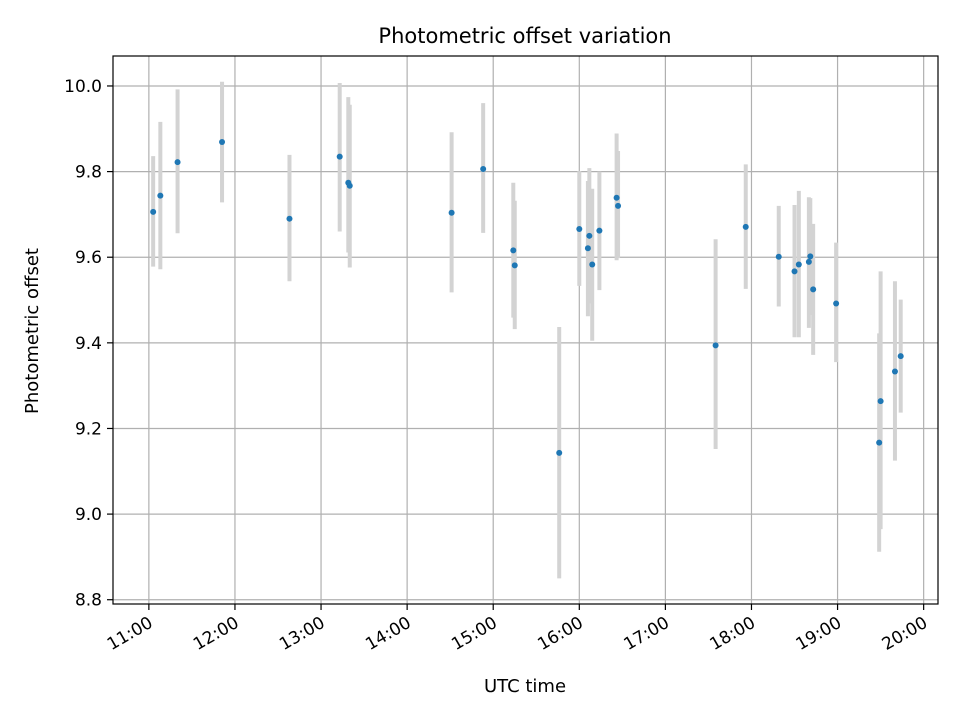  What do you see at coordinates (88, 173) in the screenshot?
I see `y-tick-label: 9.8` at bounding box center [88, 173].